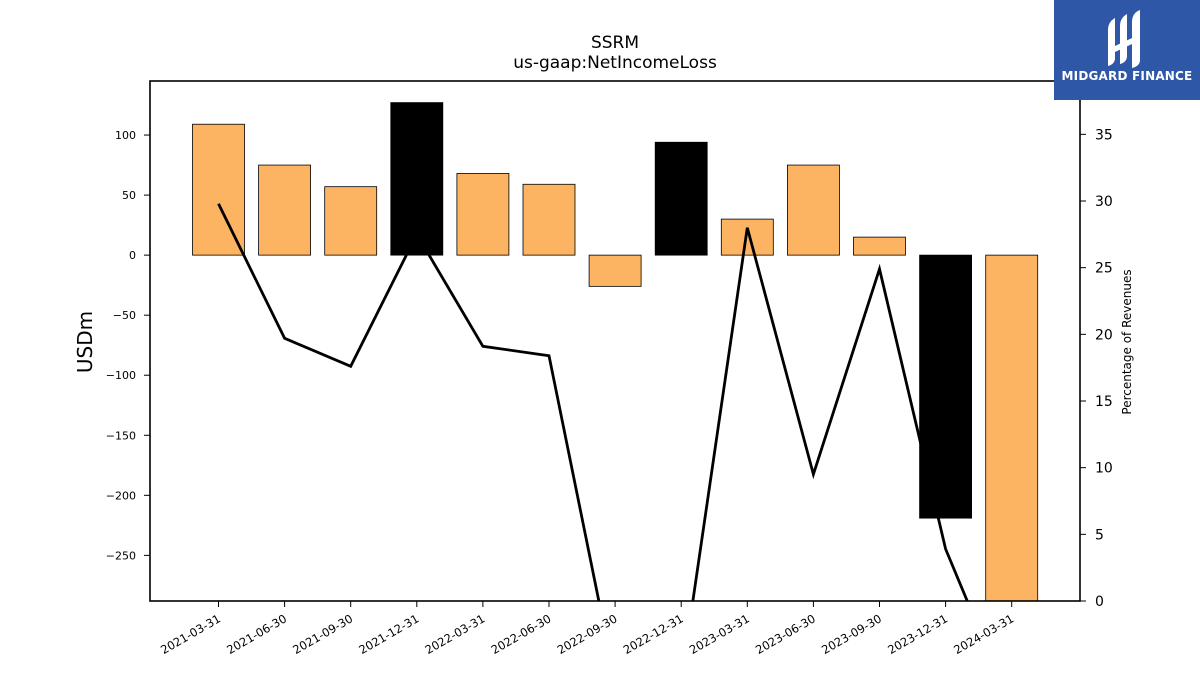  I want to click on y2-tick-label: 15, so click(1104, 402).